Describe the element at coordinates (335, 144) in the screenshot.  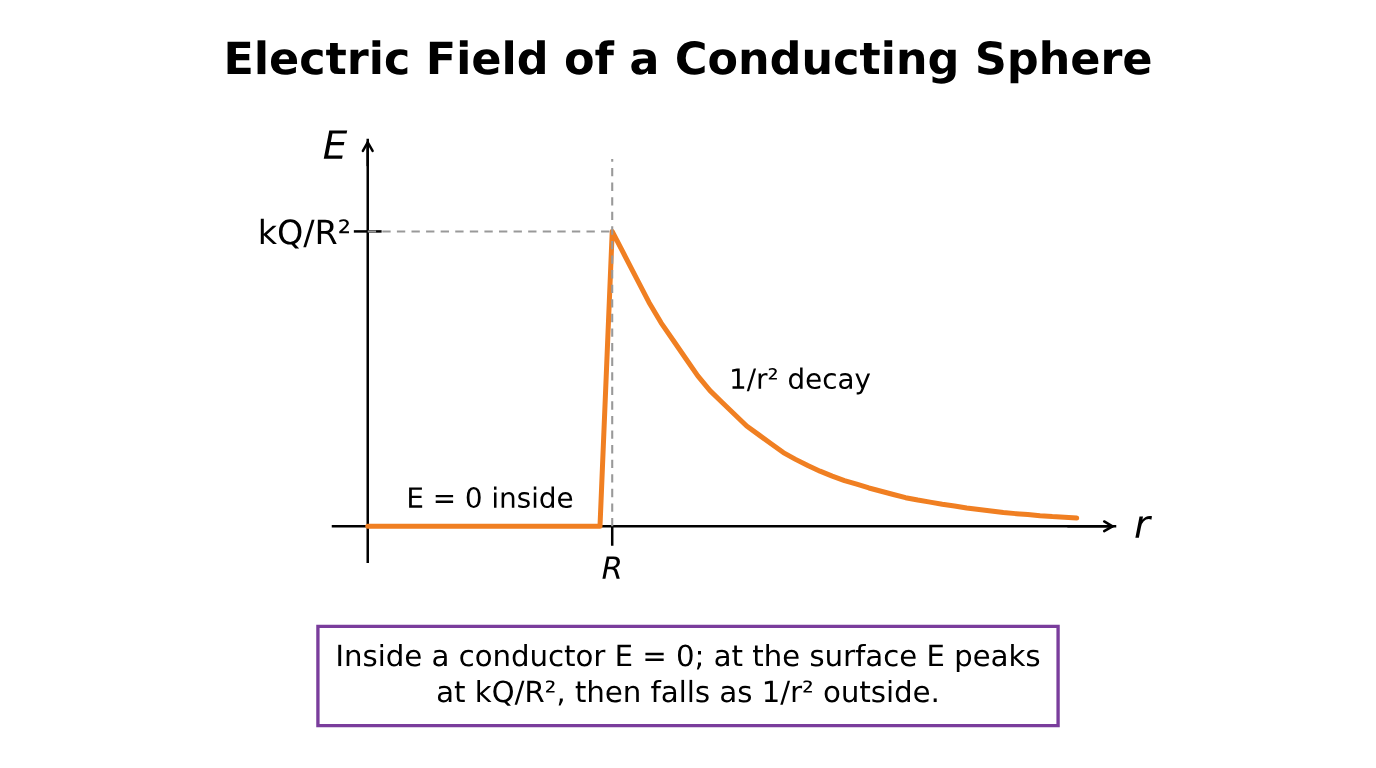
I see `y-axis-title: E` at that location.